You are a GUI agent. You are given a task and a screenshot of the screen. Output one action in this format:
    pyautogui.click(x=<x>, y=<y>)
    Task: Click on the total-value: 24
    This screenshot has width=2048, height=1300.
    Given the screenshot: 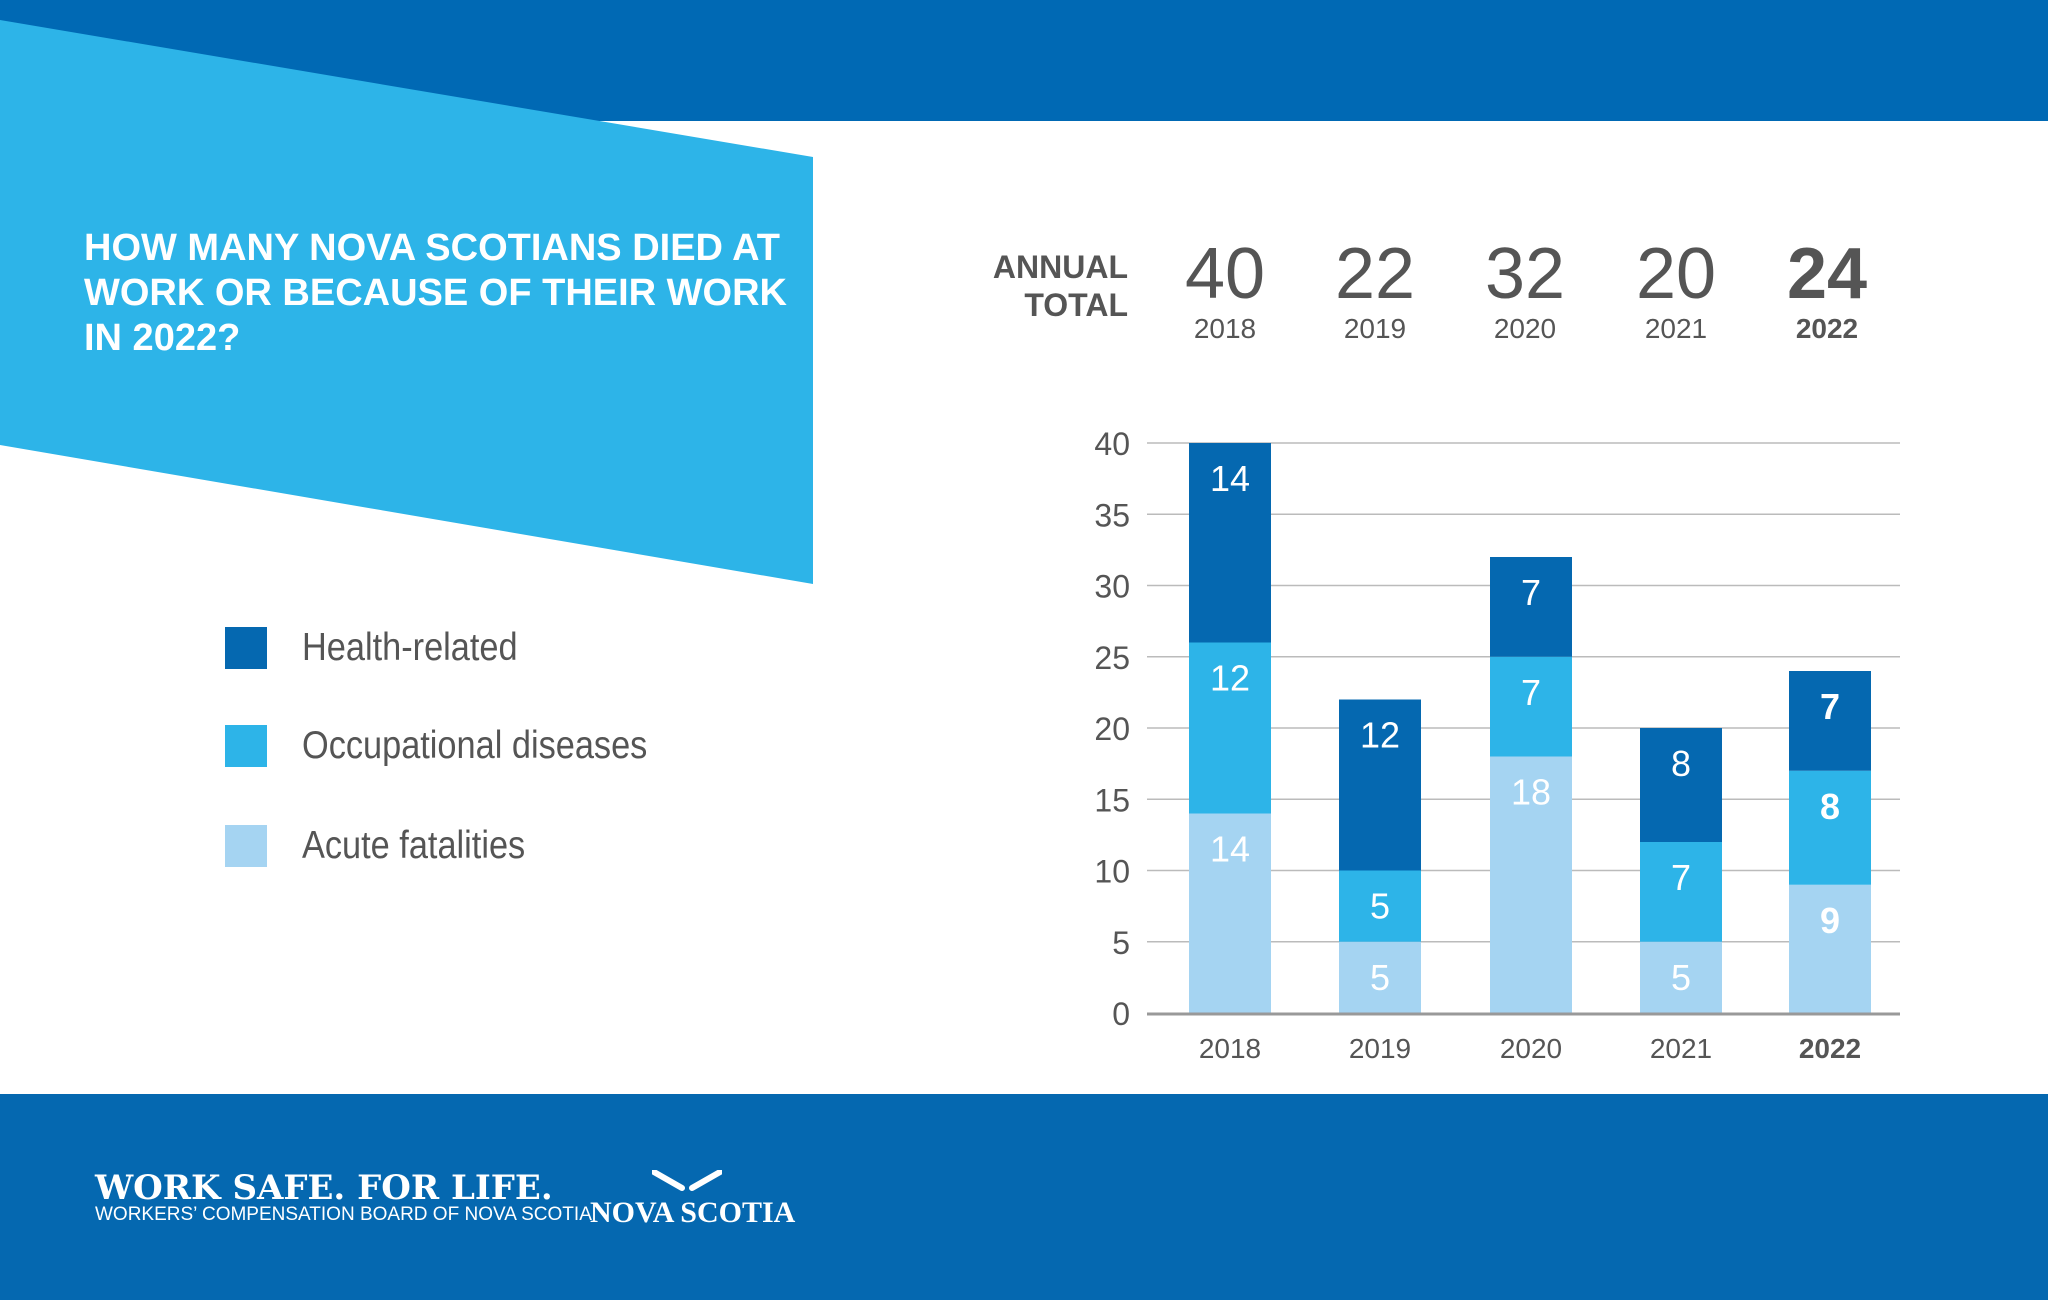 What is the action you would take?
    pyautogui.click(x=1827, y=274)
    